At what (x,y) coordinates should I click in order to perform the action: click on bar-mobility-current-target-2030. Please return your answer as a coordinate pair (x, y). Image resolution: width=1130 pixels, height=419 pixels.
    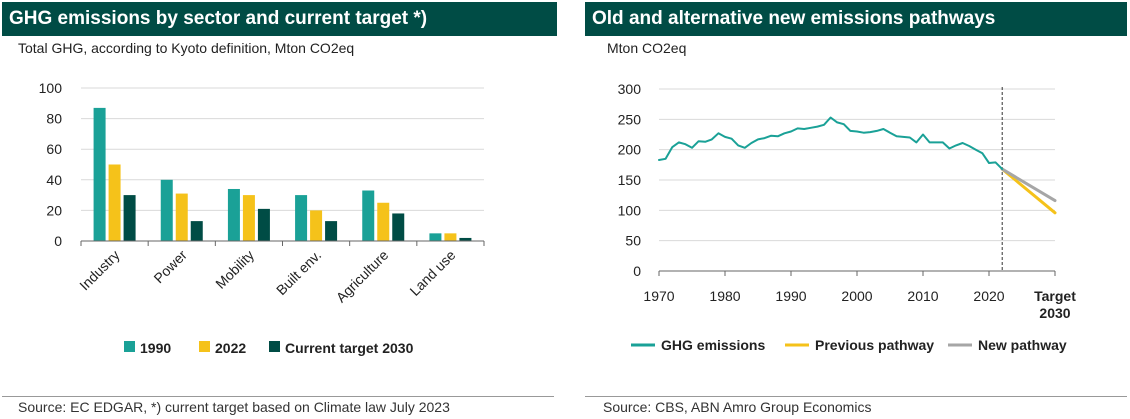
    Looking at the image, I should click on (263, 224).